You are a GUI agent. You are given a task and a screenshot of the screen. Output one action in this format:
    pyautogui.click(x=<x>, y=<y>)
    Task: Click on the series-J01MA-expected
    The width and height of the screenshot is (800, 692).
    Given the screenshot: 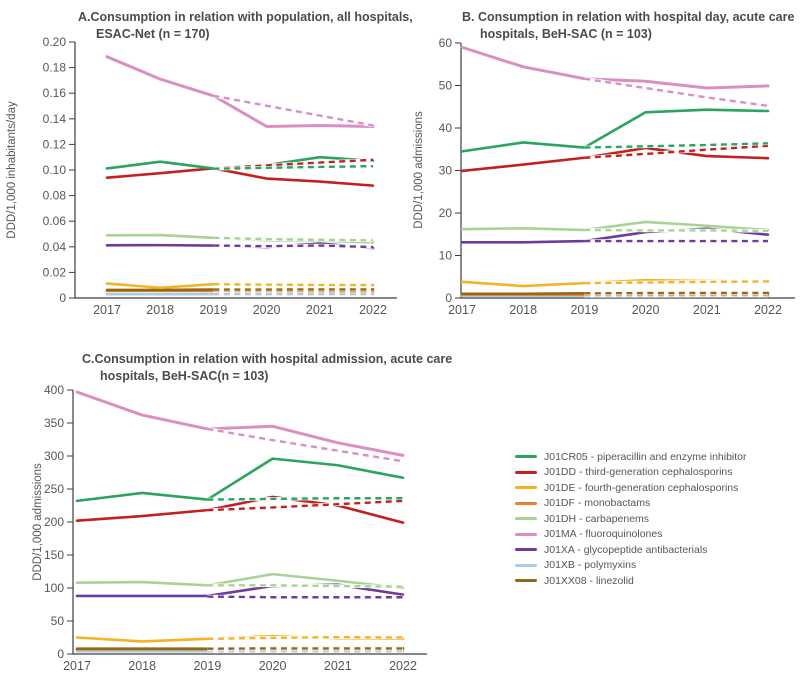 What is the action you would take?
    pyautogui.click(x=305, y=445)
    